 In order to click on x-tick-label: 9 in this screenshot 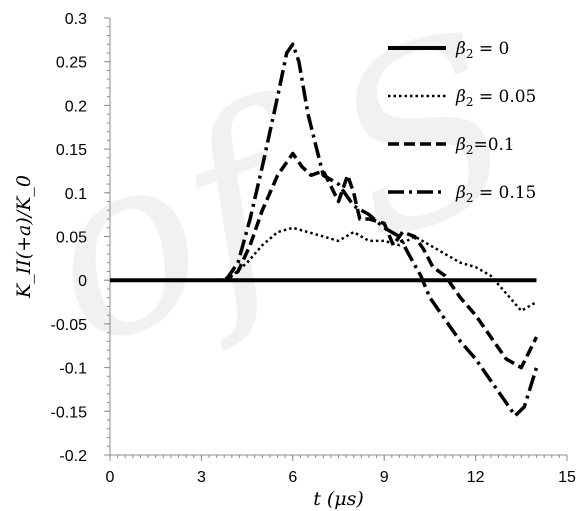, I will do `click(384, 477)`.